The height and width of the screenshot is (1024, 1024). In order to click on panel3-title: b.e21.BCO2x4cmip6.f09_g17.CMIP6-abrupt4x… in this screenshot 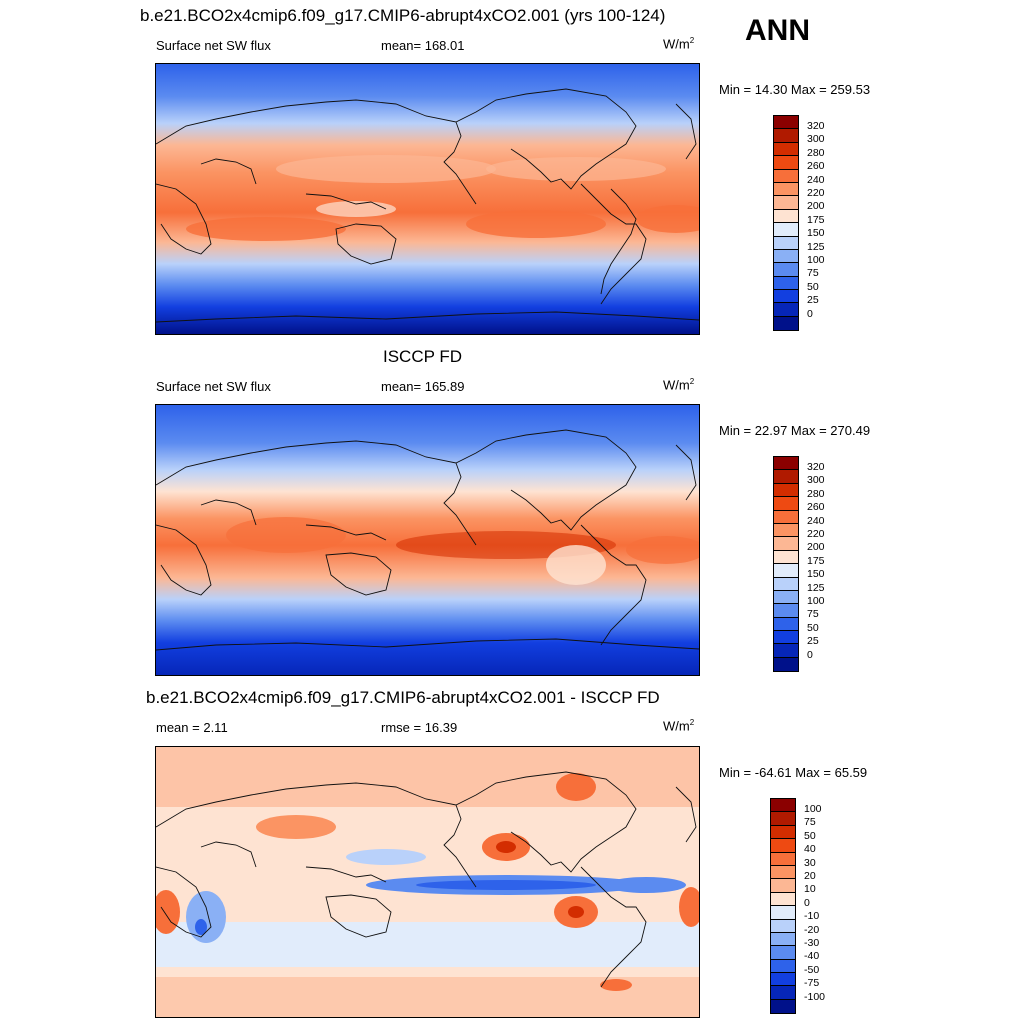, I will do `click(403, 697)`.